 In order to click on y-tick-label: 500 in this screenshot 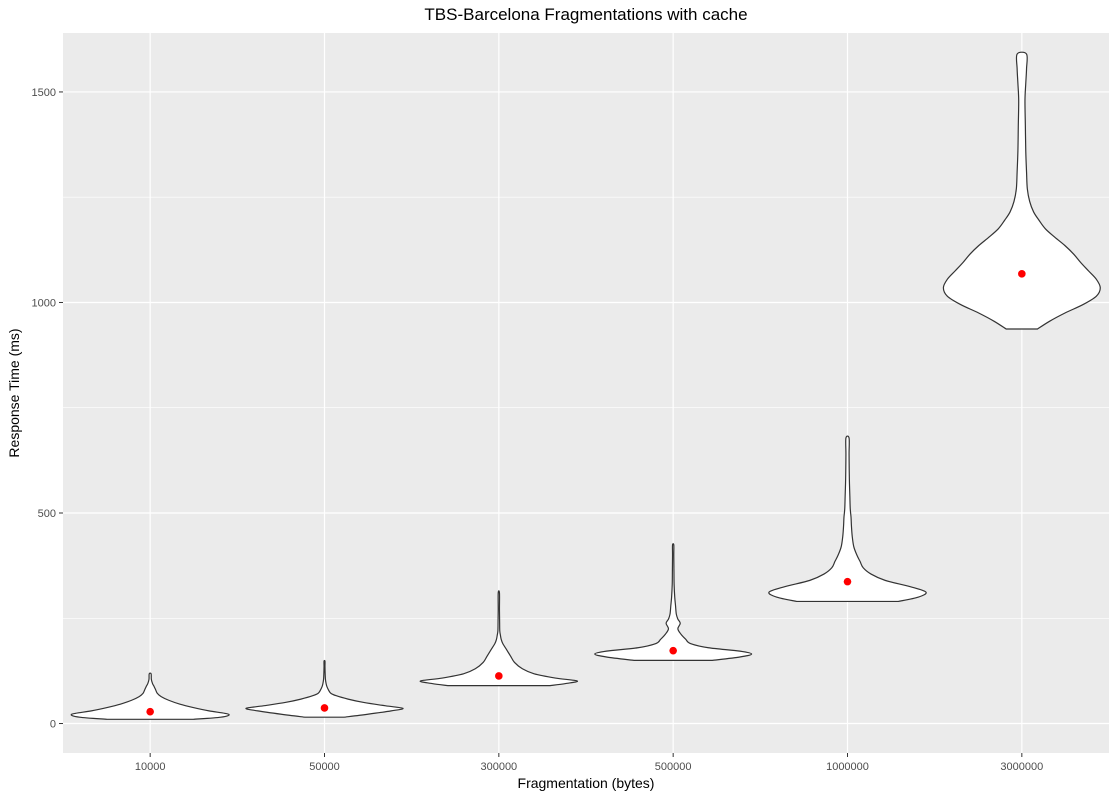, I will do `click(47, 514)`.